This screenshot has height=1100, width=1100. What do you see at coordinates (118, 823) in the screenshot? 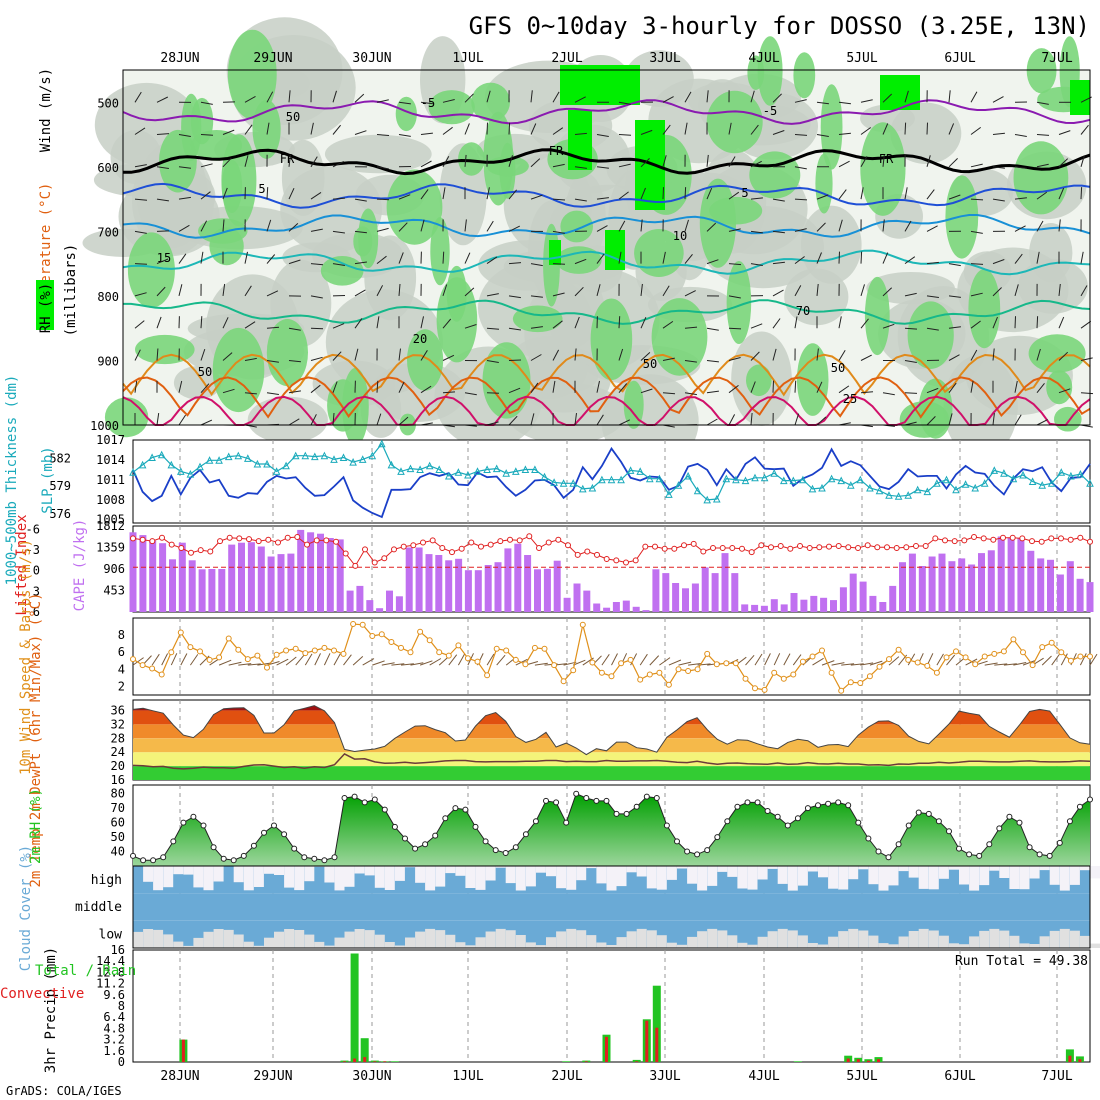
I see `rh-tick-label: 60` at bounding box center [118, 823].